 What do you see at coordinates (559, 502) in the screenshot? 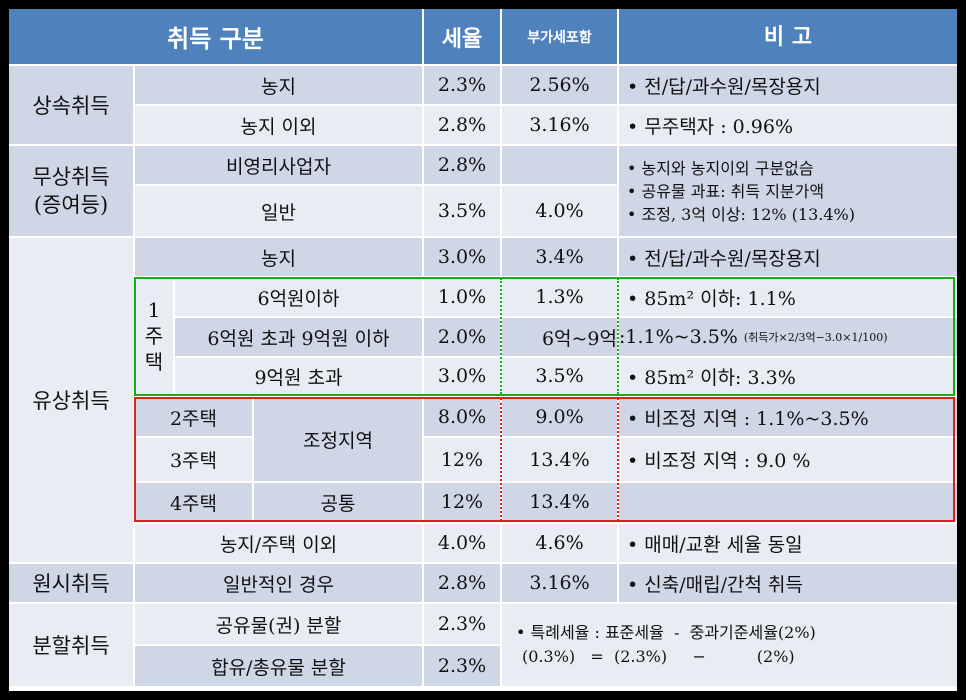
I see `house4-vat: 13.4%` at bounding box center [559, 502].